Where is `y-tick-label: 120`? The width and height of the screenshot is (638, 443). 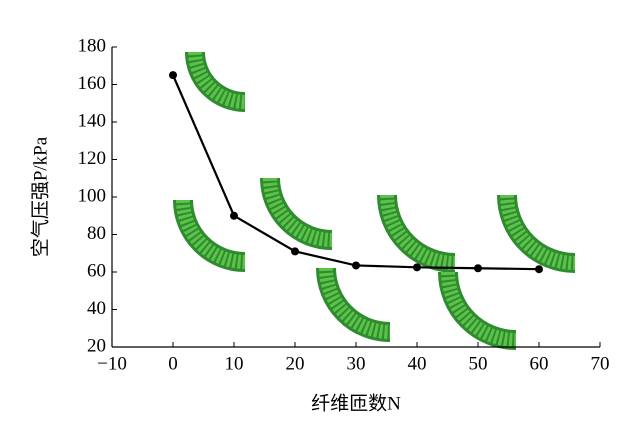
y-tick-label: 120 is located at coordinates (92, 158).